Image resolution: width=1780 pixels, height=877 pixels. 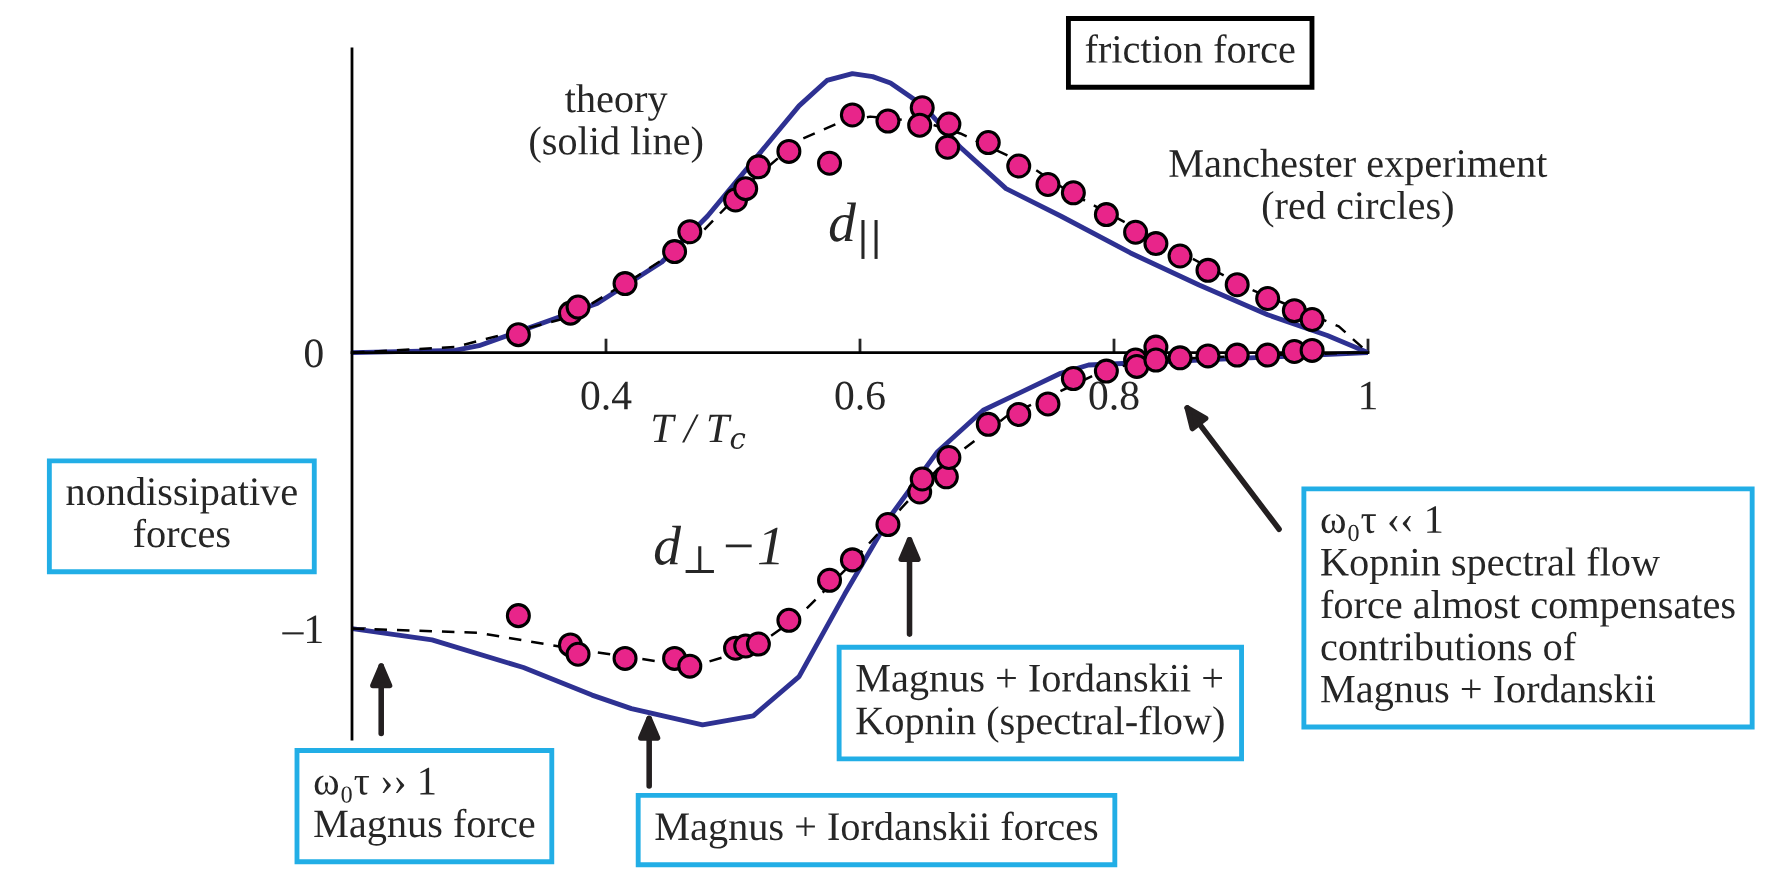 I want to click on annotation: friction force, so click(x=1190, y=48).